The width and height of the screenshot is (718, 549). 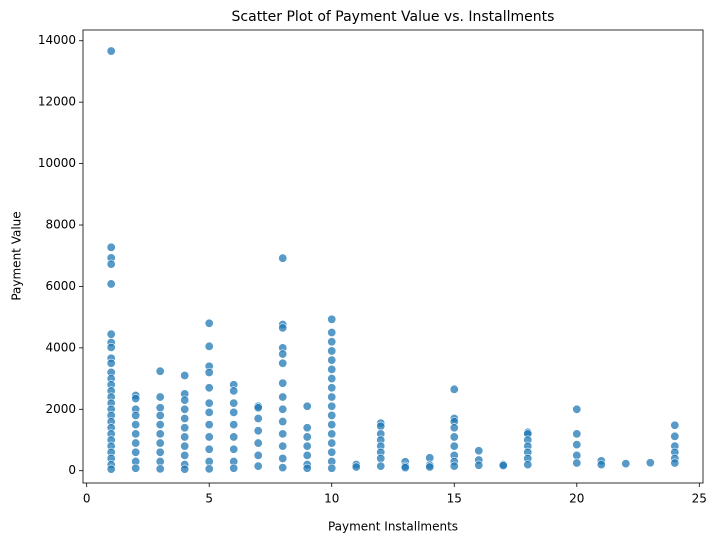 What do you see at coordinates (72, 470) in the screenshot?
I see `y-tick-label: 0` at bounding box center [72, 470].